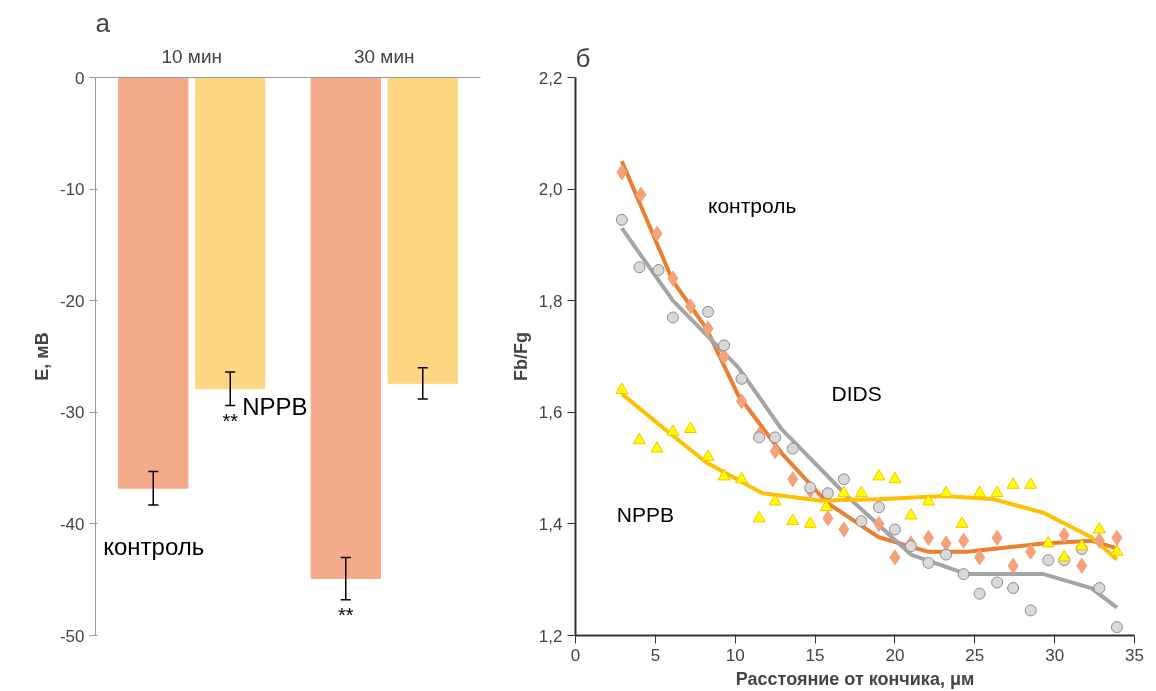 This screenshot has width=1156, height=691. I want to click on series-label: контроль, so click(154, 547).